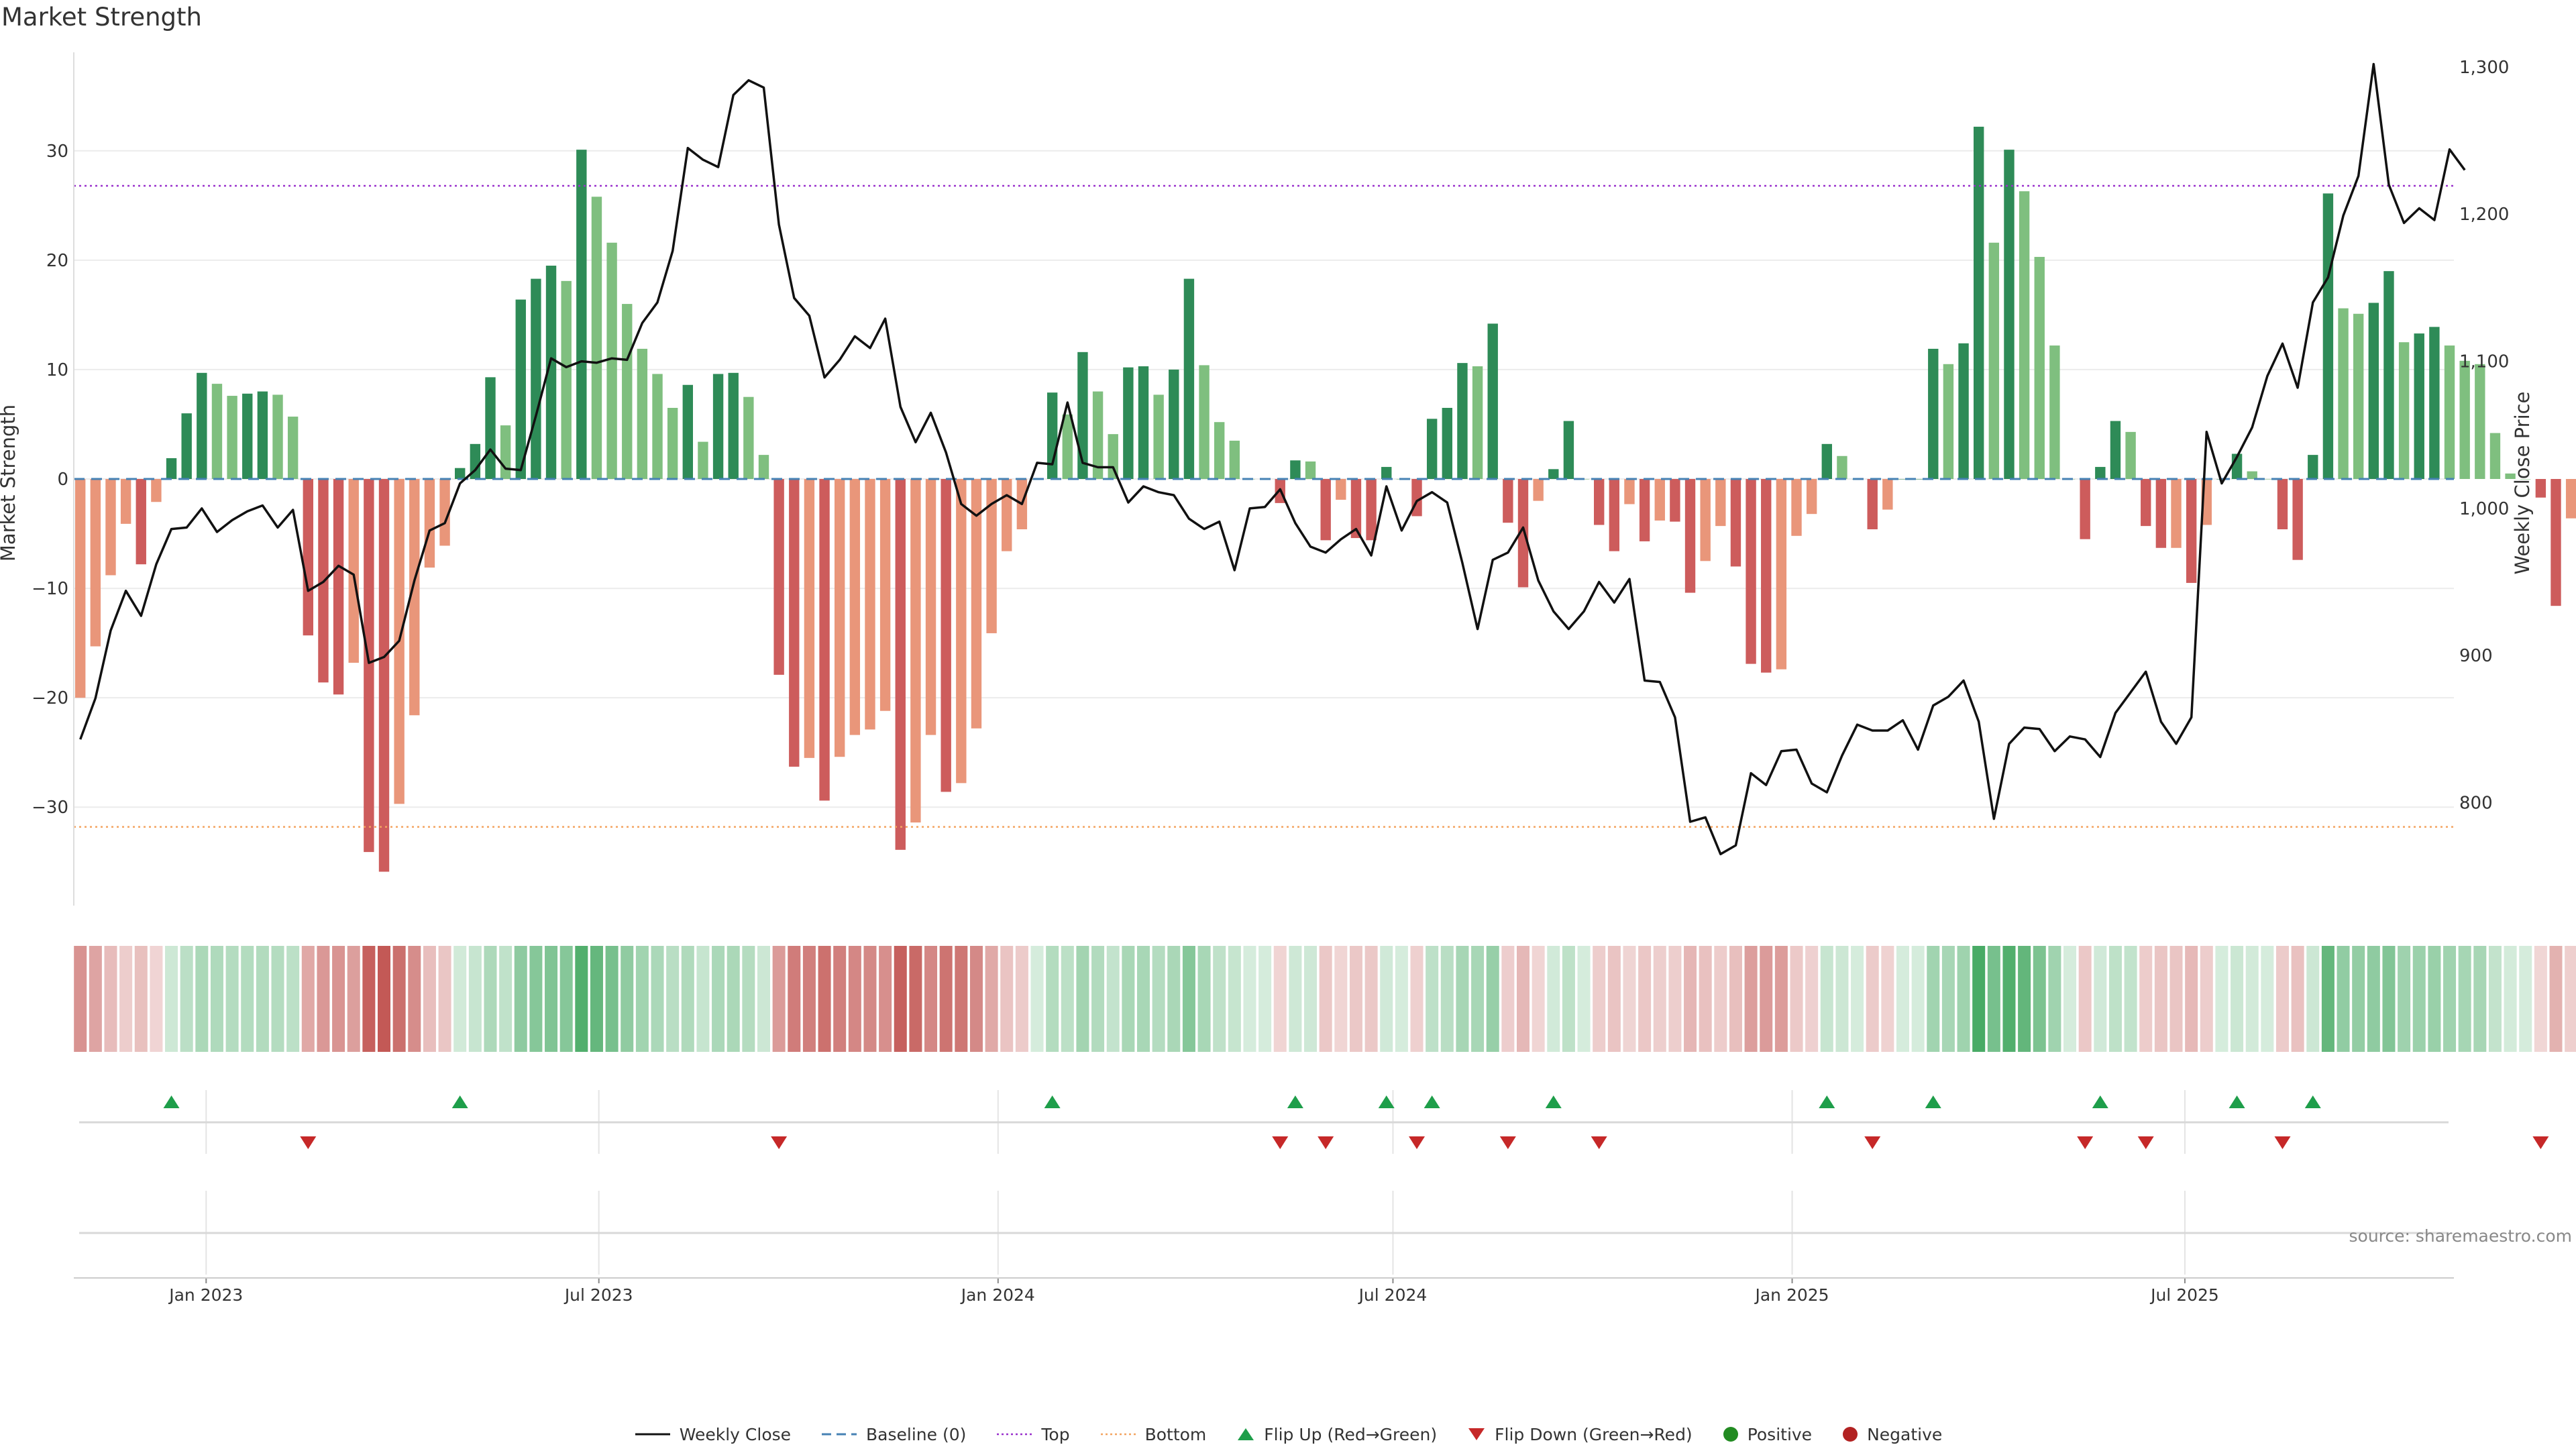 Image resolution: width=2576 pixels, height=1449 pixels. I want to click on bottom-swatch, so click(1118, 1434).